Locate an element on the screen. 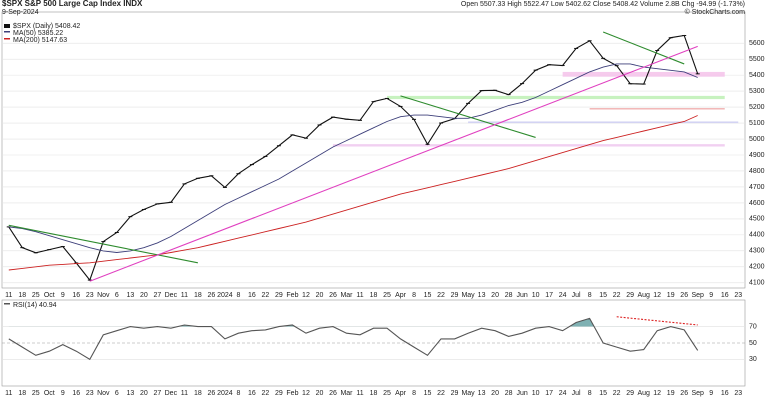 Image resolution: width=780 pixels, height=400 pixels. series-line is located at coordinates (353, 339).